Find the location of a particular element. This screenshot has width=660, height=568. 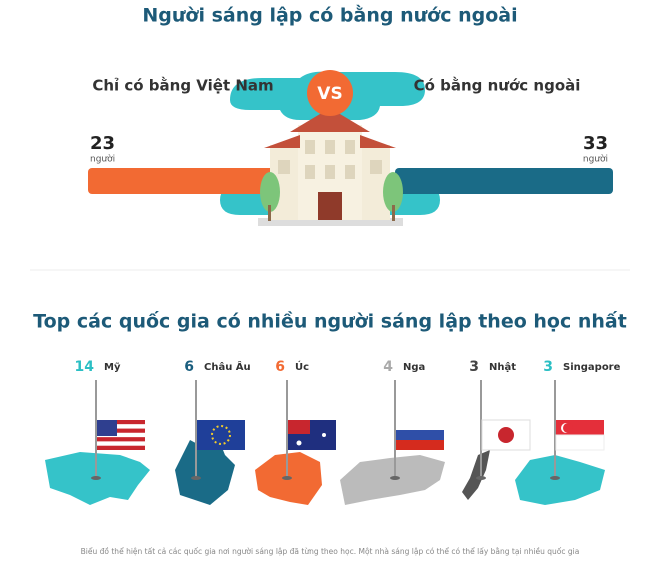

right-value: 33 is located at coordinates (595, 143).